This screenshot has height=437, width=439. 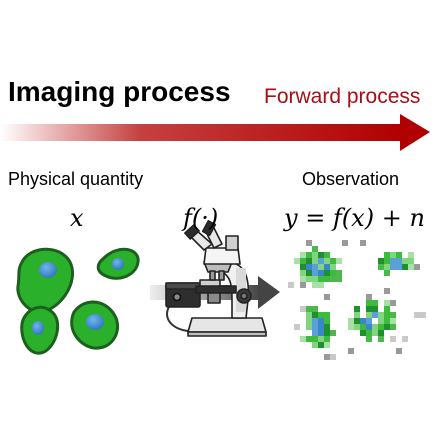 What do you see at coordinates (76, 179) in the screenshot?
I see `physical-quantity-label: Physical quantity` at bounding box center [76, 179].